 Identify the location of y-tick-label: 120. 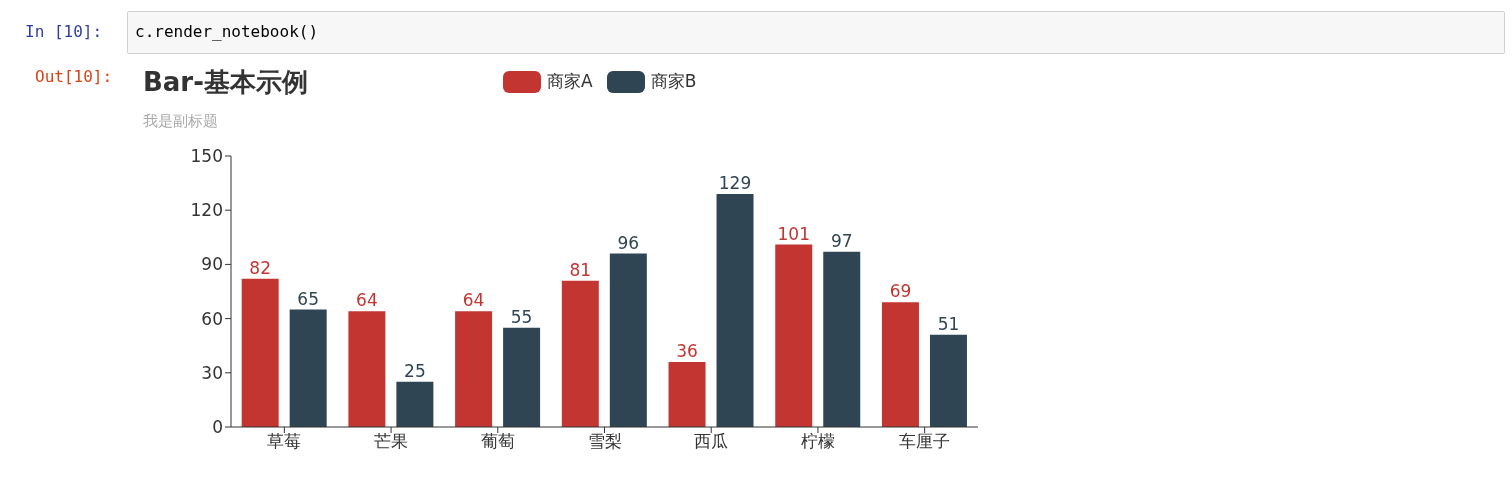
(206, 210).